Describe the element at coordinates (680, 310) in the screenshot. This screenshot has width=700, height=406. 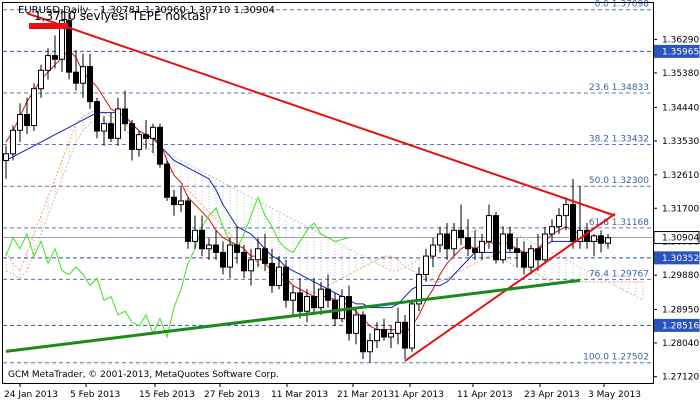
I see `y-tick-label: 1.28950` at that location.